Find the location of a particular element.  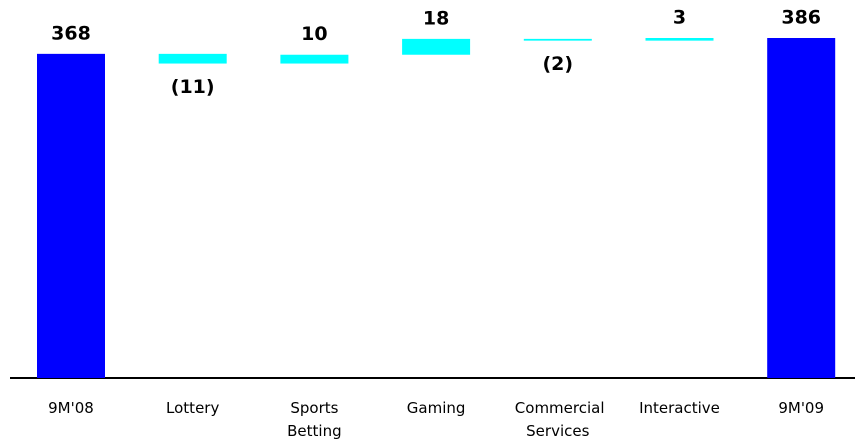

value-label: 3 is located at coordinates (679, 18).